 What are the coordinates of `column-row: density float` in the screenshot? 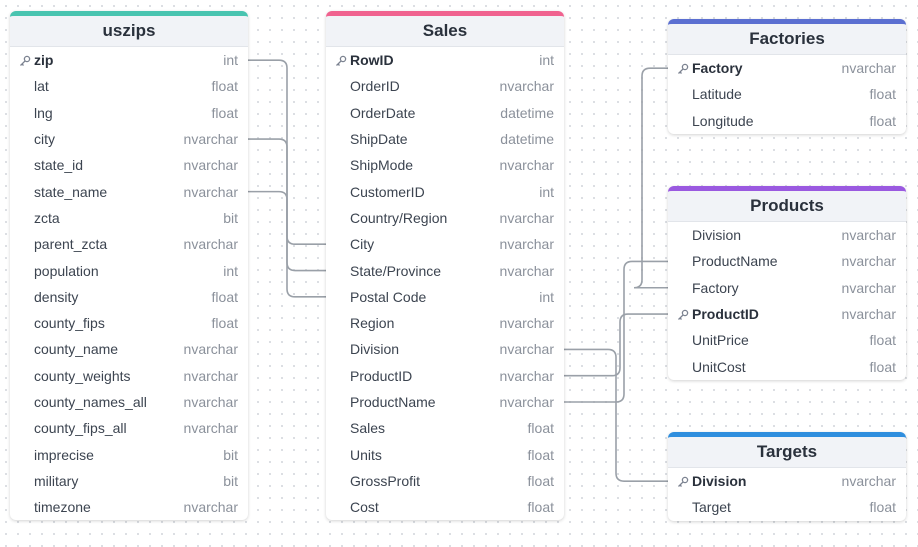 It's located at (129, 297).